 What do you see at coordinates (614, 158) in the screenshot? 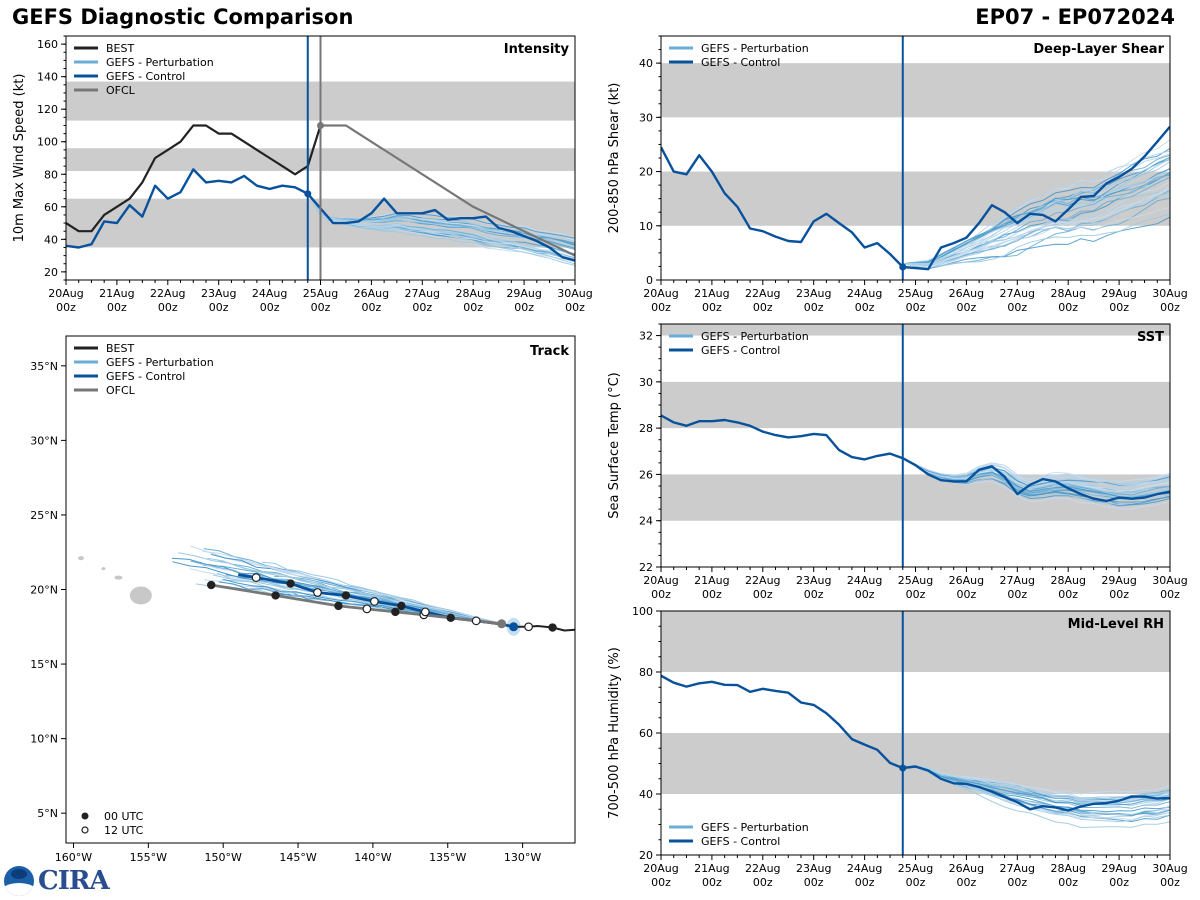
I see `shear-ylabel: 200-850 hPa Shear (kt)` at bounding box center [614, 158].